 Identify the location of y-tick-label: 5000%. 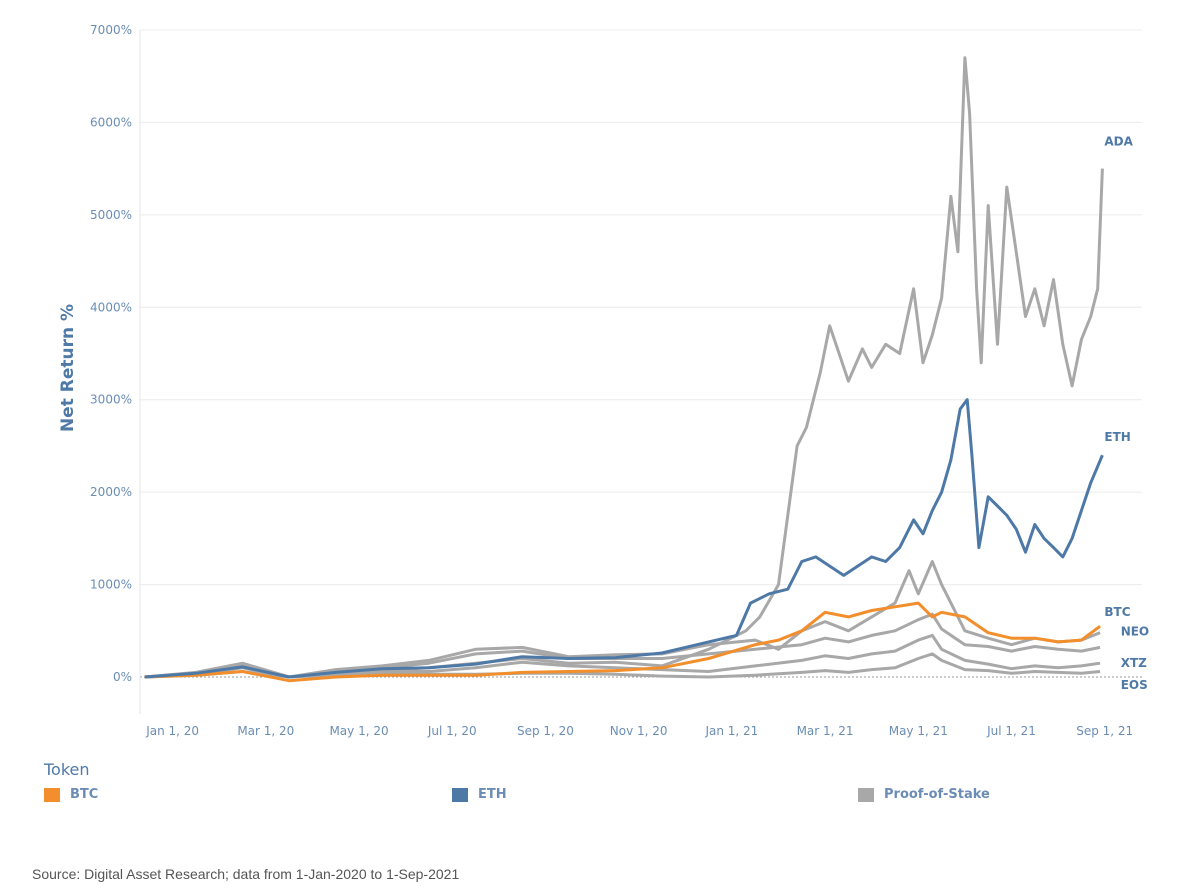
(111, 215).